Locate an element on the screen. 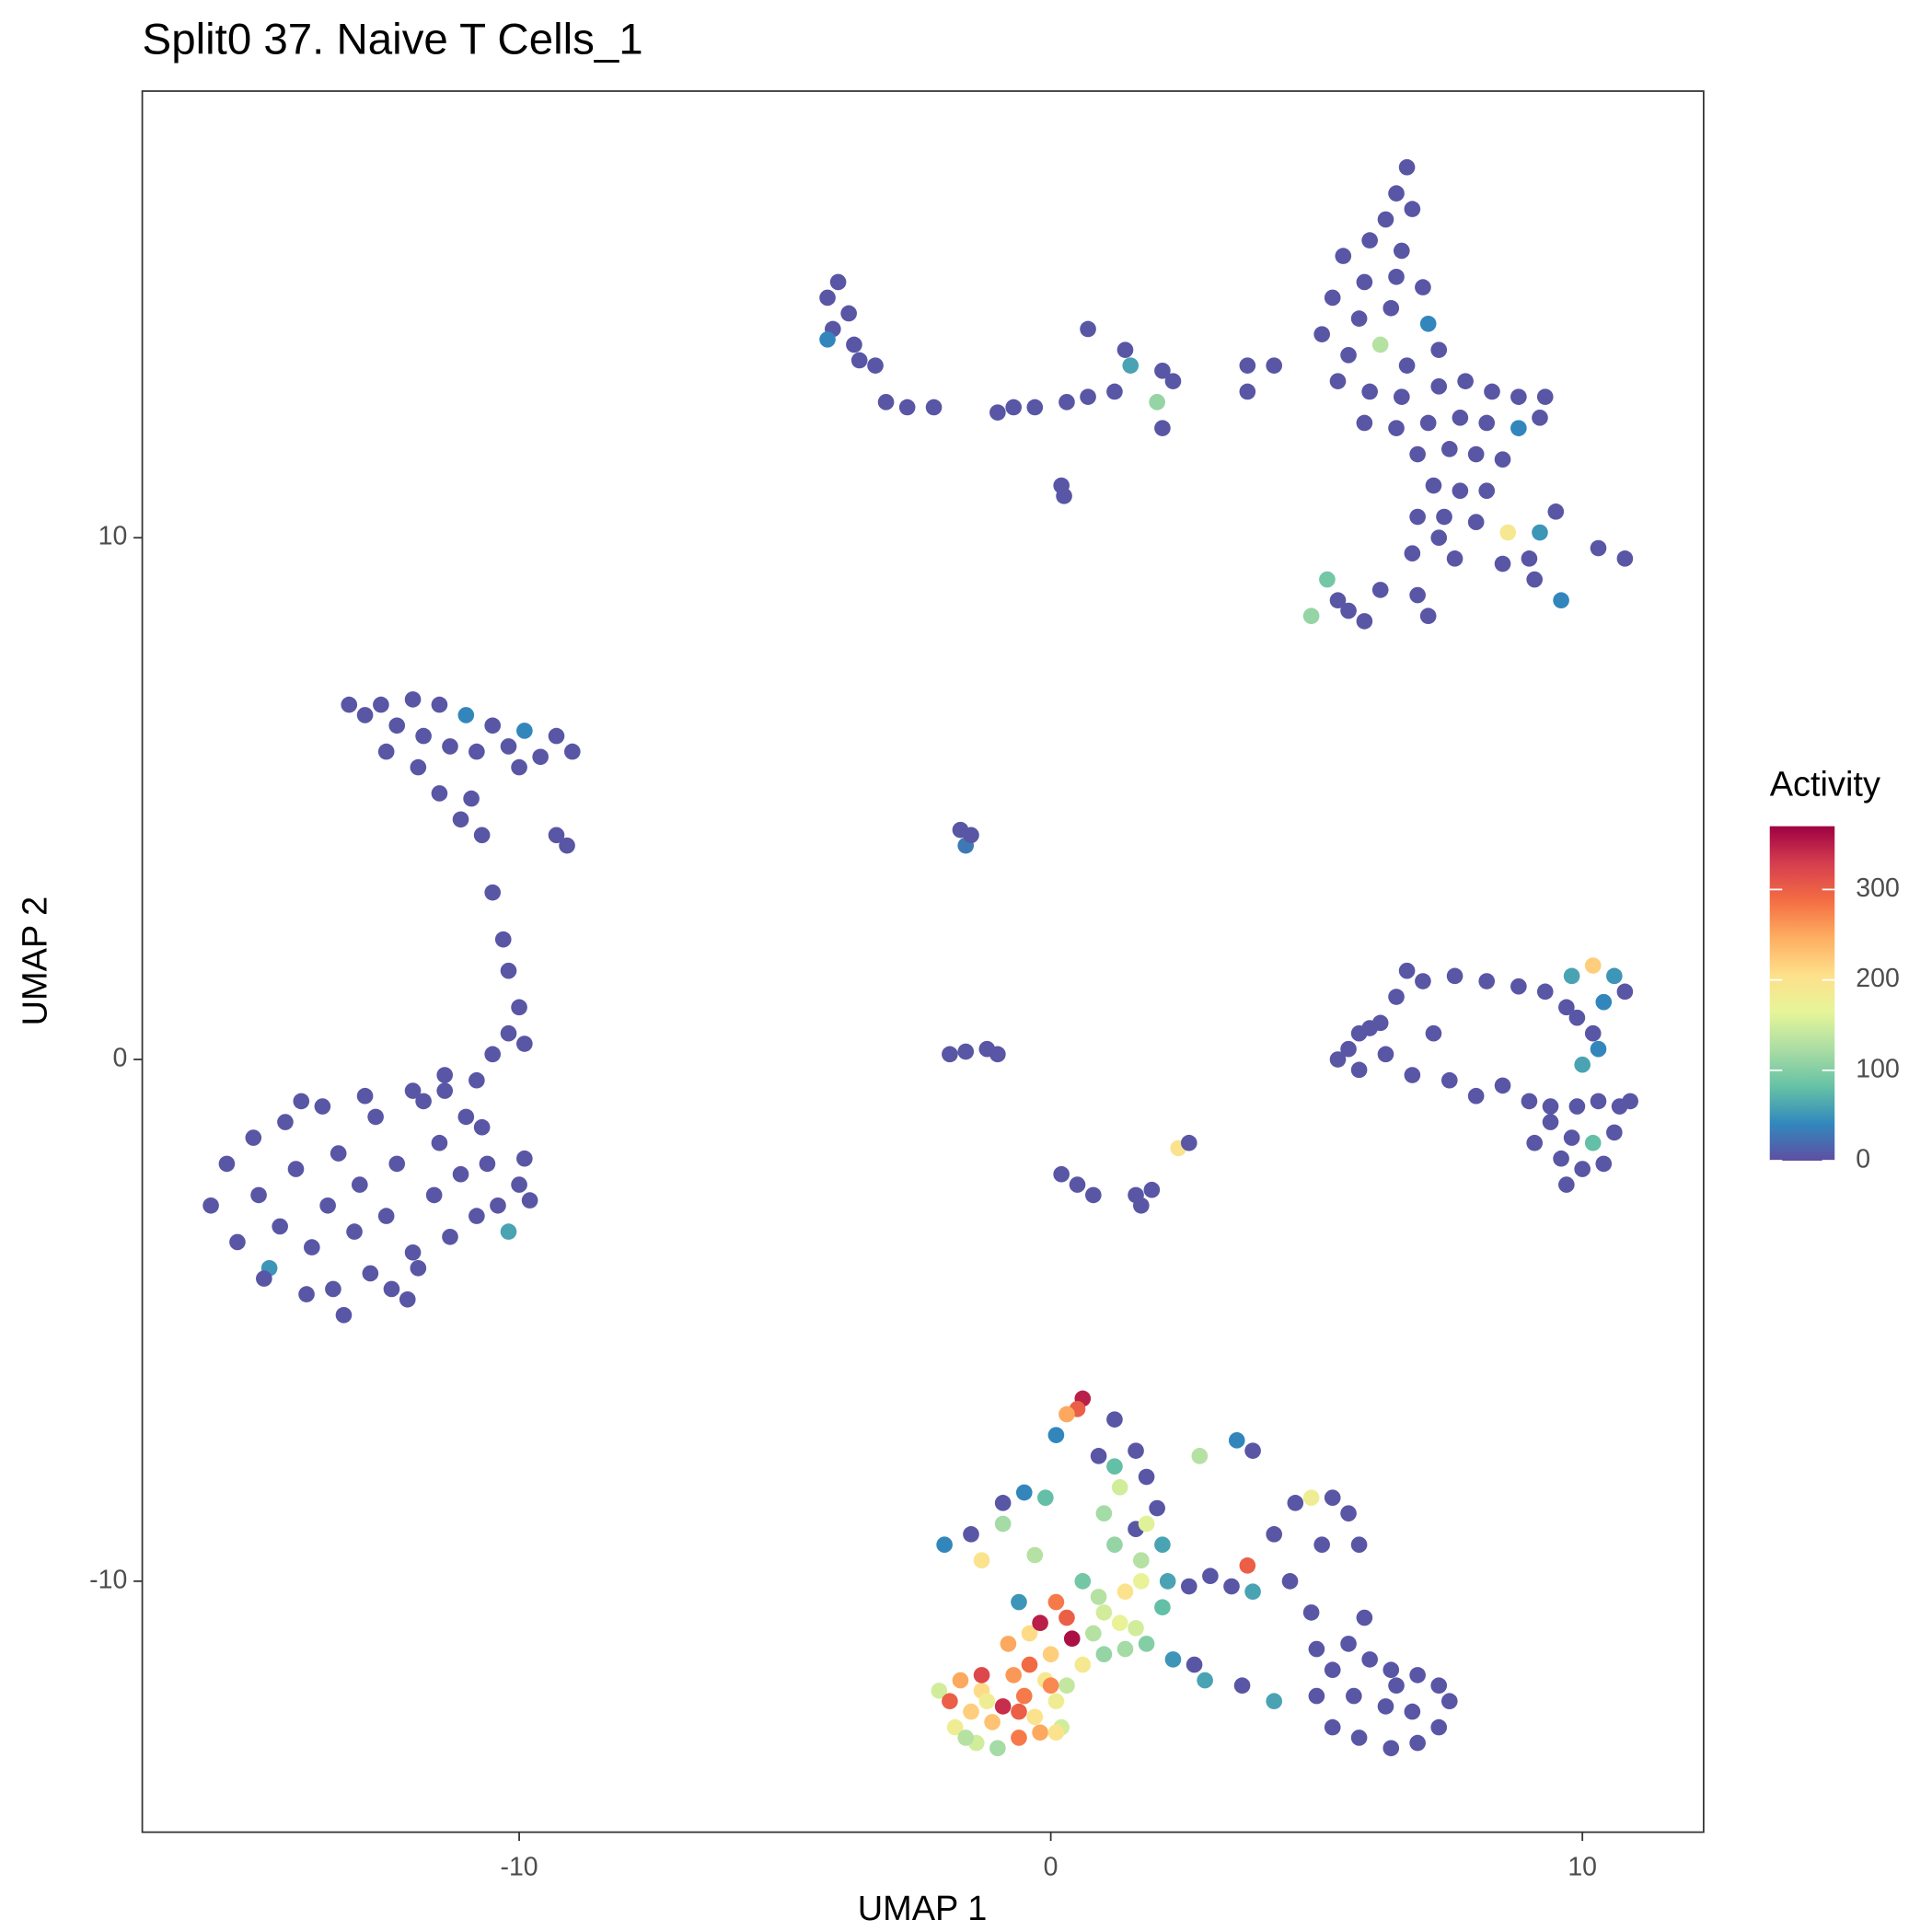  colorbar-tick-label: 200 is located at coordinates (1878, 979).